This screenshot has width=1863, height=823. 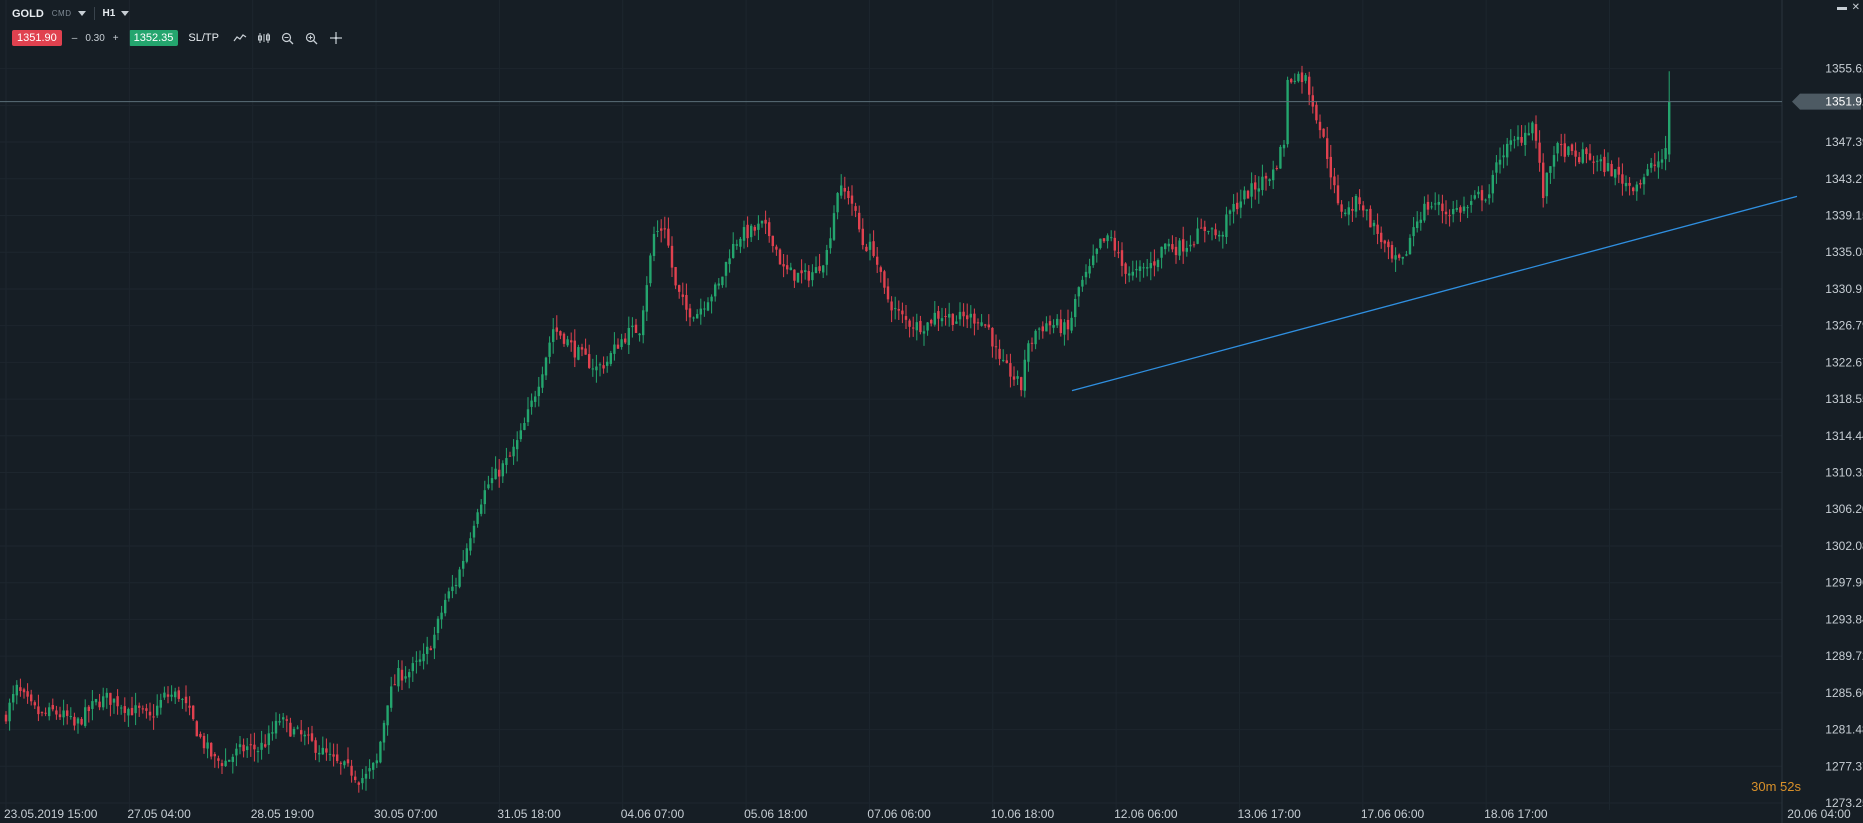 What do you see at coordinates (203, 38) in the screenshot?
I see `sltp-button: SL/TP` at bounding box center [203, 38].